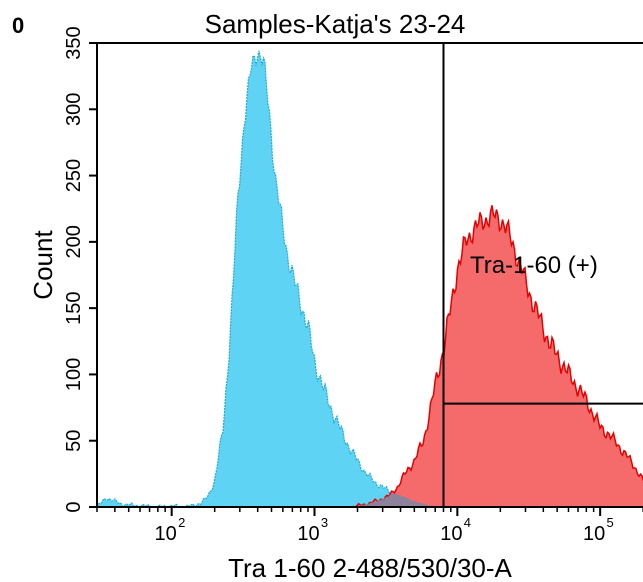  What do you see at coordinates (74, 109) in the screenshot?
I see `y-tick-label: 300` at bounding box center [74, 109].